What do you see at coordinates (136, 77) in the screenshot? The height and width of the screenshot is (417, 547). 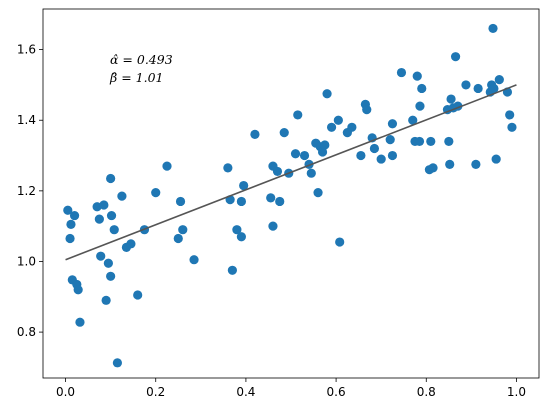 I see `annotation-beta: β̂ = 1.01` at bounding box center [136, 77].